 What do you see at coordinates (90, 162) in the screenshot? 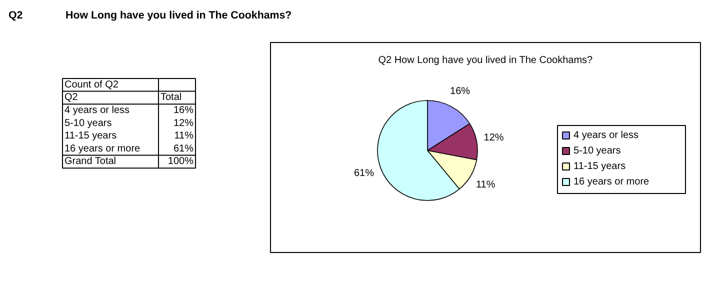
I see `text: Grand Total` at bounding box center [90, 162].